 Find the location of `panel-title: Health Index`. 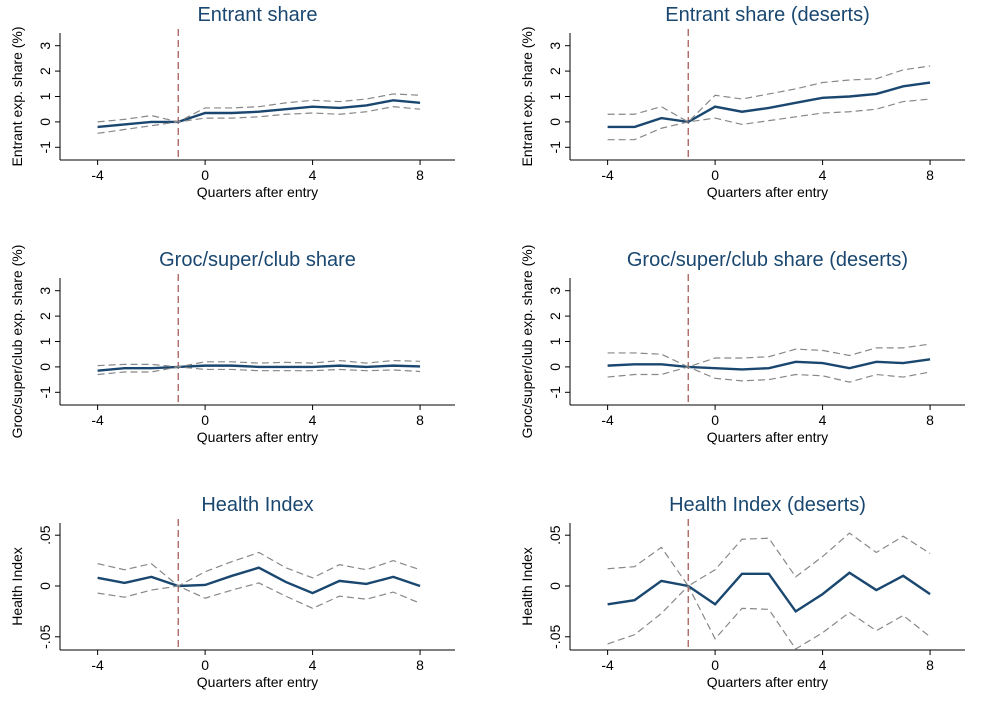

panel-title: Health Index is located at coordinates (257, 505).